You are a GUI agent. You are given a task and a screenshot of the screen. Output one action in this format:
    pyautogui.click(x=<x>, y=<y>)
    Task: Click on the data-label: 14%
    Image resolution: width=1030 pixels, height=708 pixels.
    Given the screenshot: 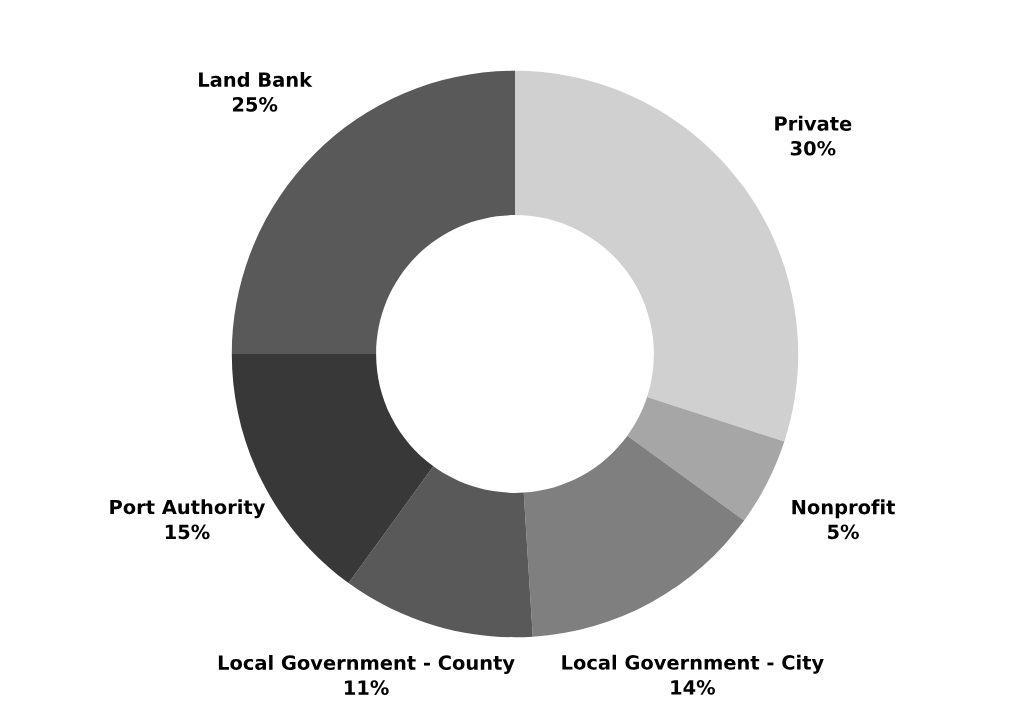 What is the action you would take?
    pyautogui.click(x=693, y=687)
    